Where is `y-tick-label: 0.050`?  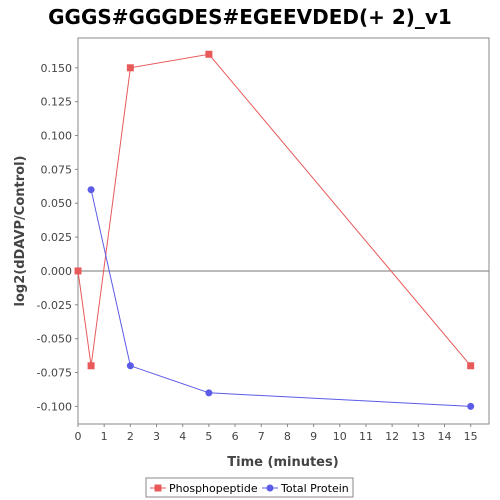
y-tick-label: 0.050 is located at coordinates (57, 203).